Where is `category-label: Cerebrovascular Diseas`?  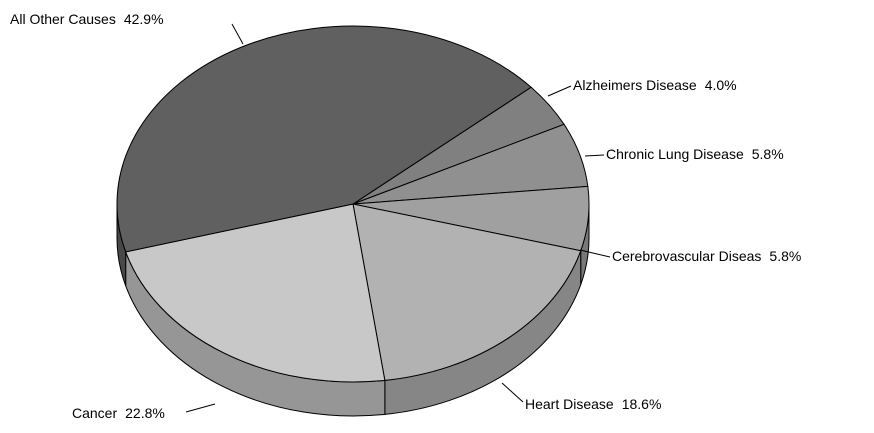 category-label: Cerebrovascular Diseas is located at coordinates (686, 256).